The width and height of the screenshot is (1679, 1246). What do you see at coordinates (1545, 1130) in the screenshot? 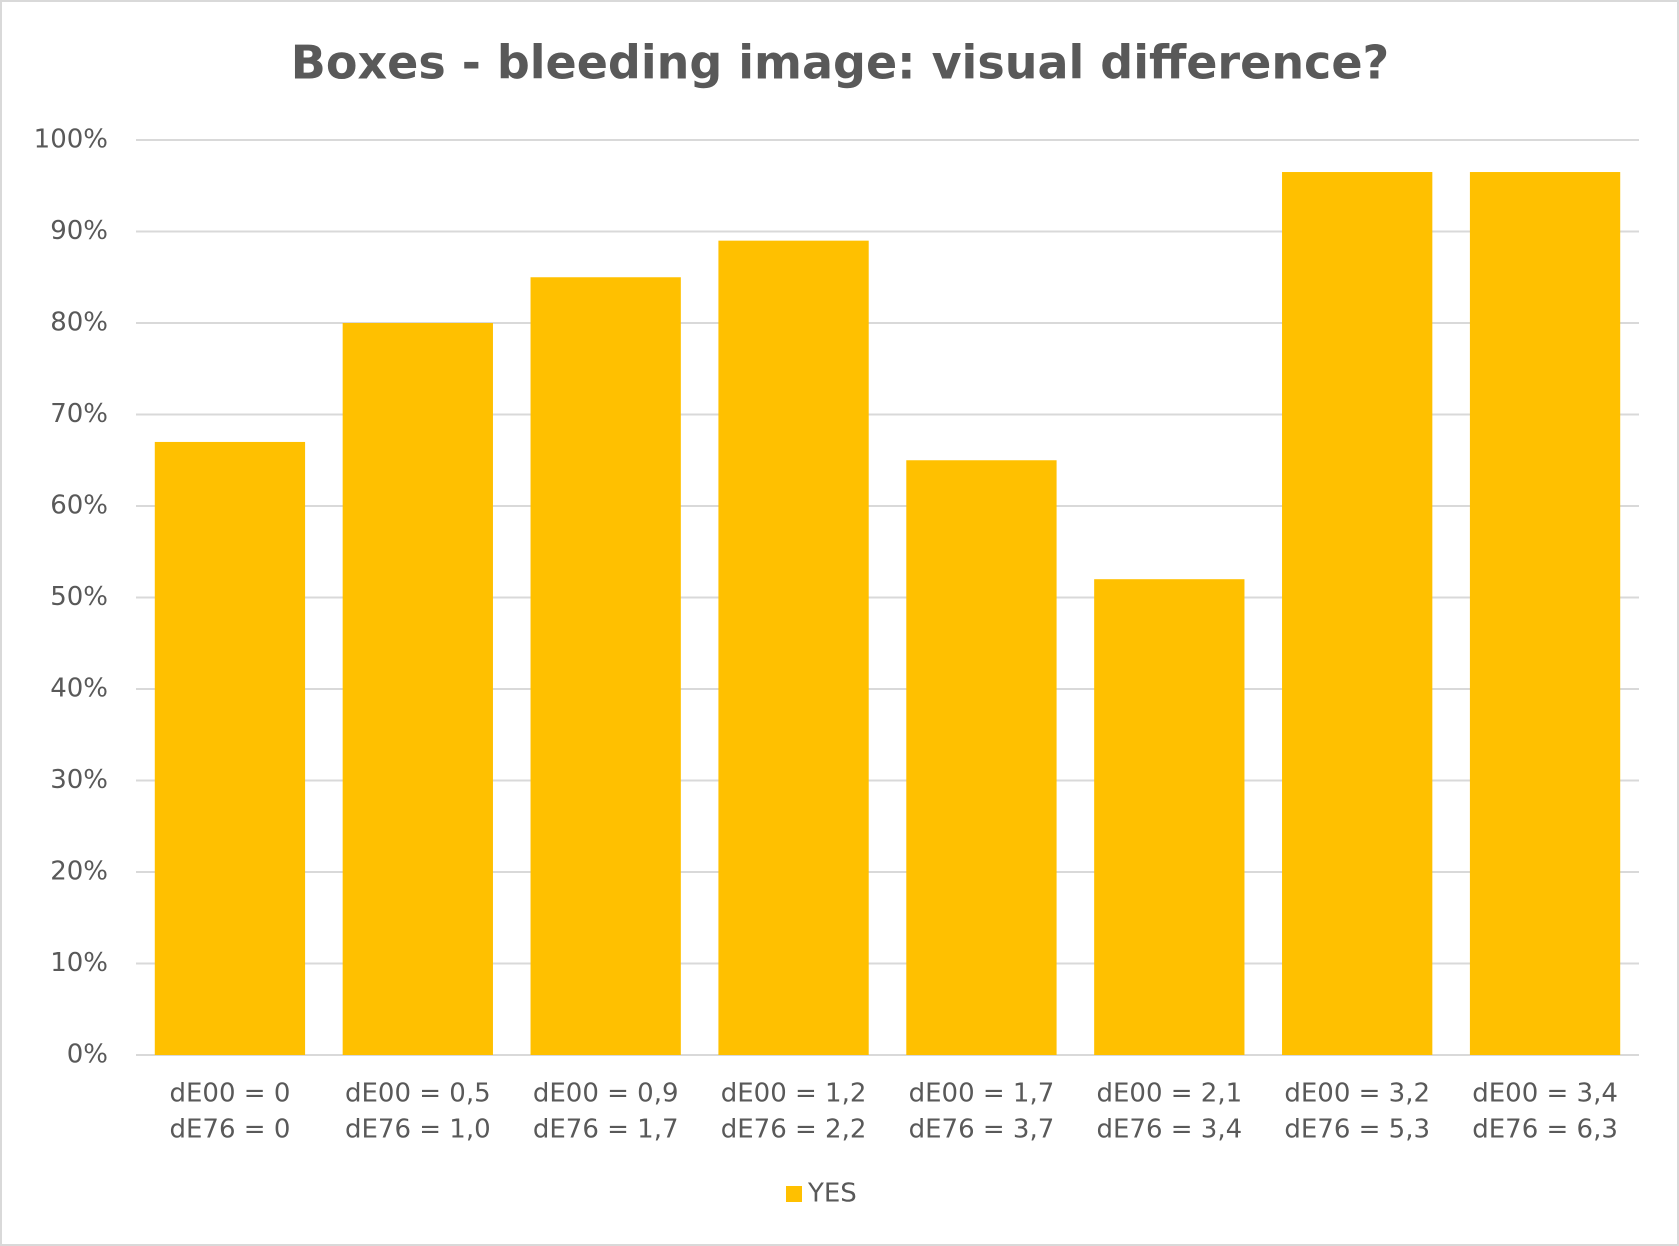
I see `x-tick-label: dE76 = 6,3` at bounding box center [1545, 1130].